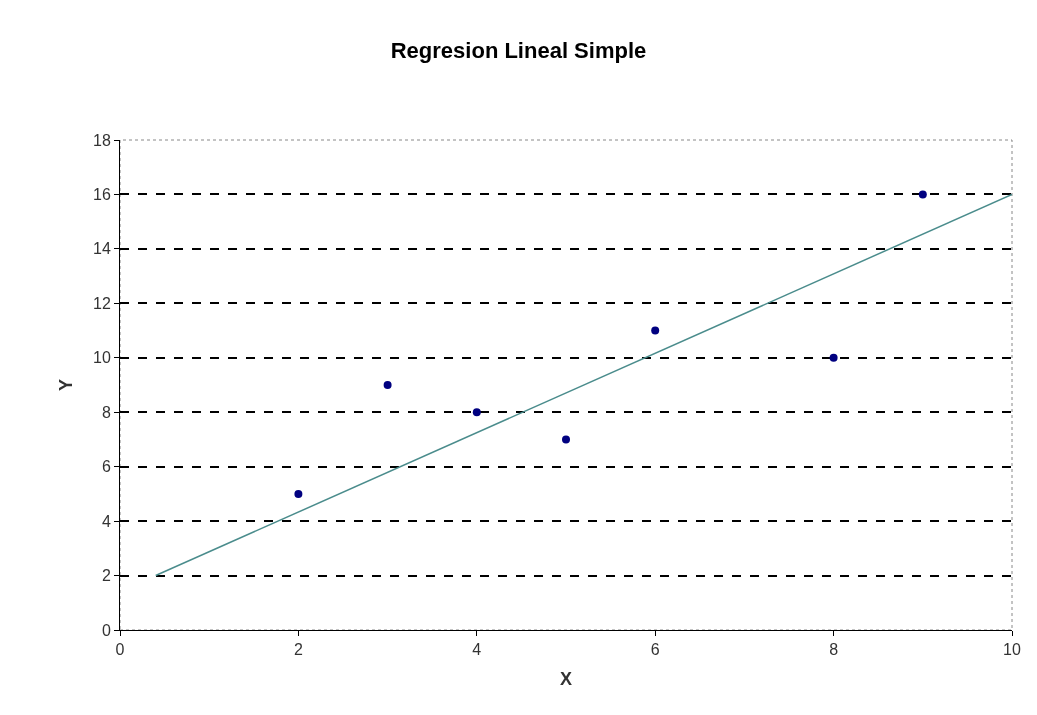 This screenshot has height=715, width=1037. What do you see at coordinates (102, 249) in the screenshot?
I see `y-tick-label: 14` at bounding box center [102, 249].